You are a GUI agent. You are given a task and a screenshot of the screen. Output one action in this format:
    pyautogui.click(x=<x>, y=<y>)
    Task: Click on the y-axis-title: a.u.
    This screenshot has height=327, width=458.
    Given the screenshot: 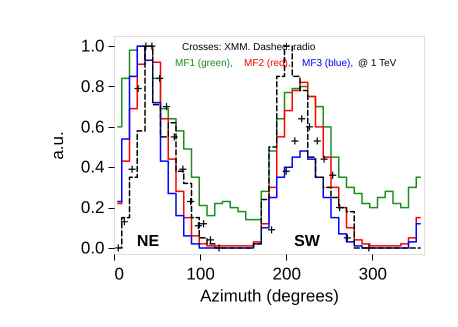 What is the action you would take?
    pyautogui.click(x=57, y=145)
    